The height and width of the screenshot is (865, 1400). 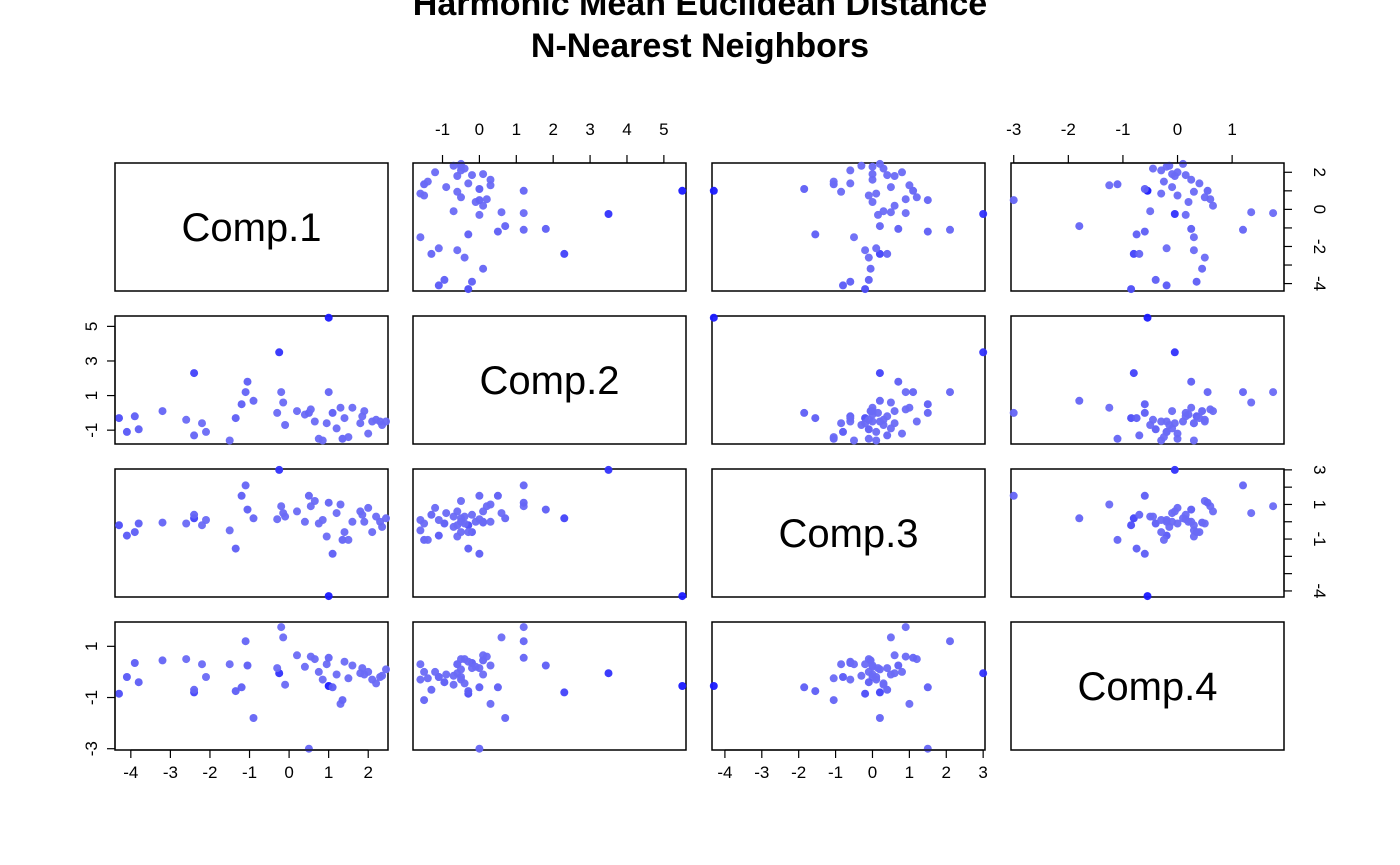 I want to click on tick-label-right-3: 1, so click(x=1319, y=504).